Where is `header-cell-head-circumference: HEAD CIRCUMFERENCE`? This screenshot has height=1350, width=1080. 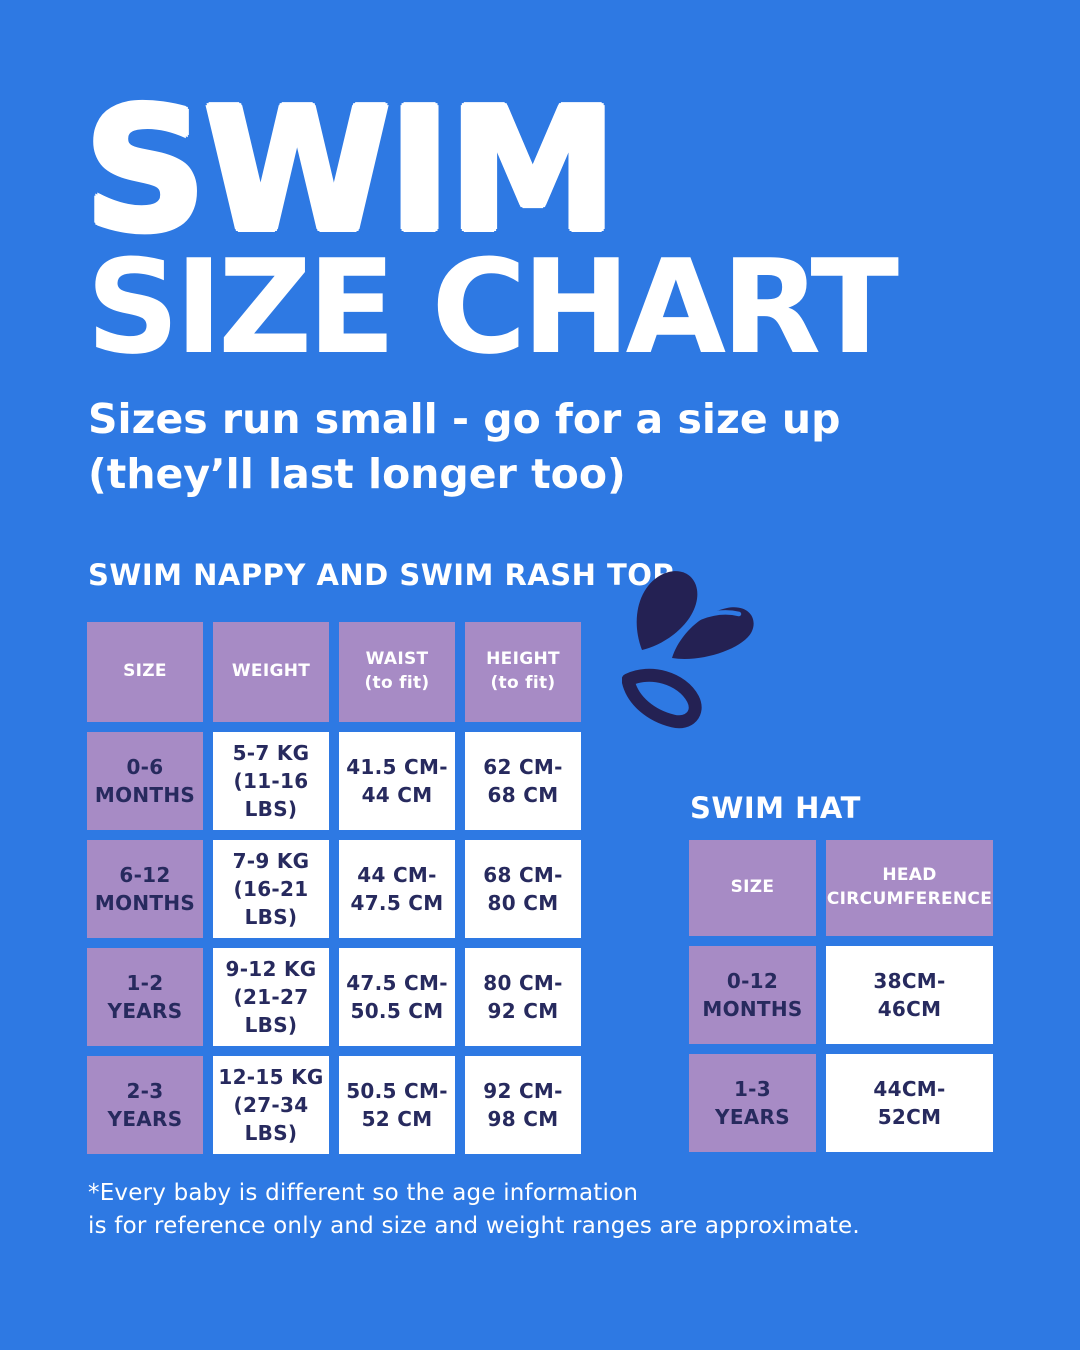 header-cell-head-circumference: HEAD CIRCUMFERENCE is located at coordinates (909, 888).